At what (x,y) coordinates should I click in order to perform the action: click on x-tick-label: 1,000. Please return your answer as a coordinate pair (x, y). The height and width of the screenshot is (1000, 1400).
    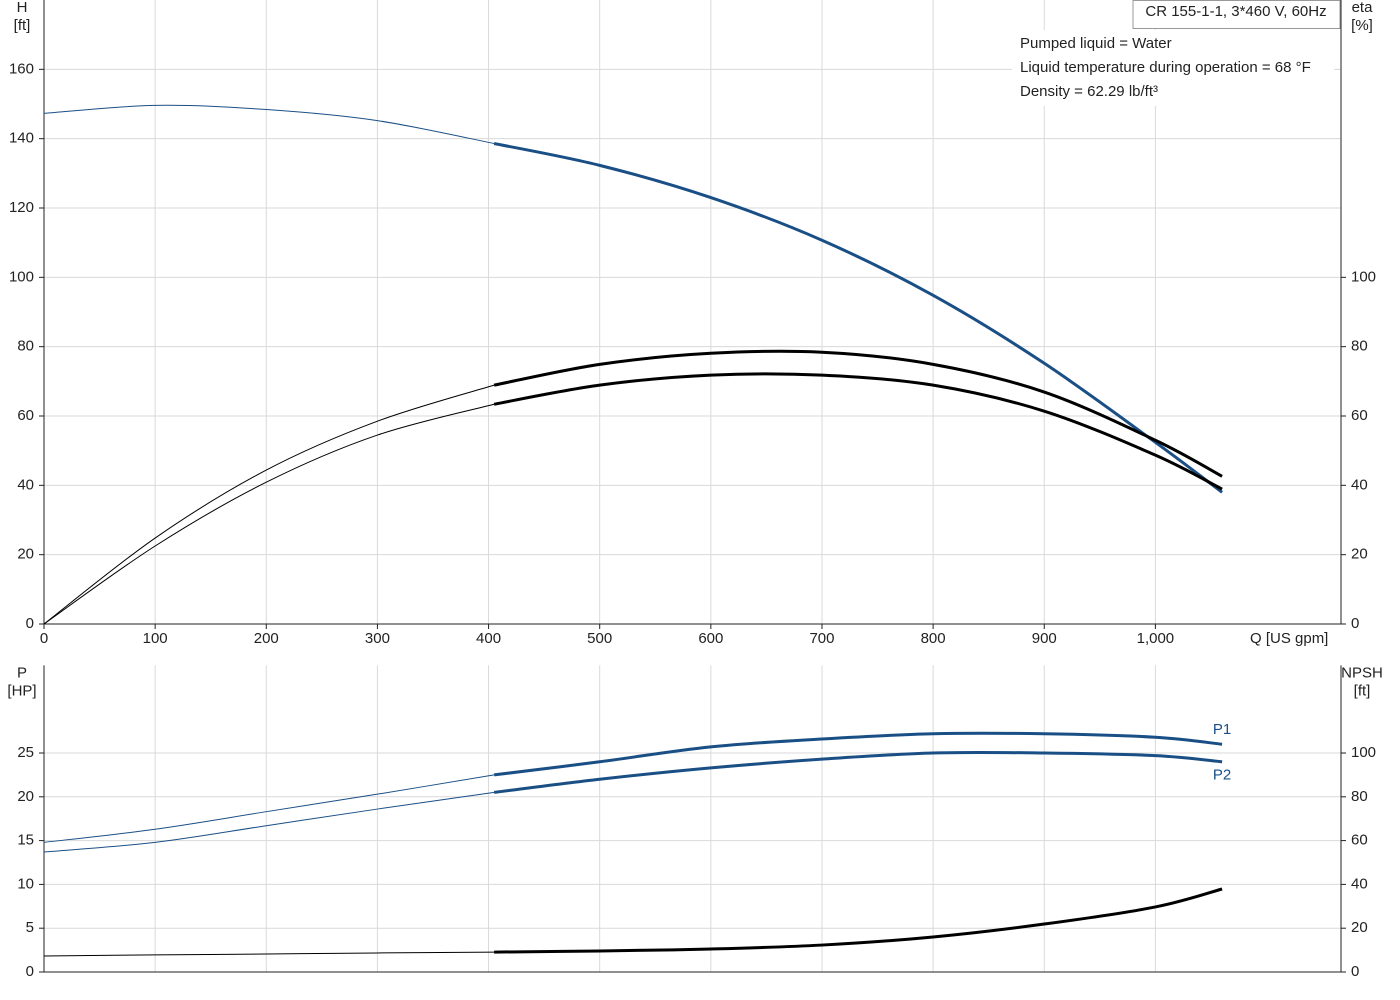
    Looking at the image, I should click on (1156, 638).